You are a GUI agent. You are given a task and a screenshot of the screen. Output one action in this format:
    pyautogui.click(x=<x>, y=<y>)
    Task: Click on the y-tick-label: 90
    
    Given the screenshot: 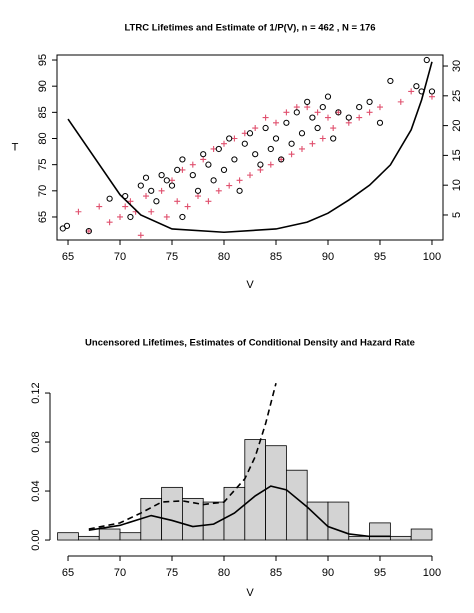 What is the action you would take?
    pyautogui.click(x=43, y=86)
    